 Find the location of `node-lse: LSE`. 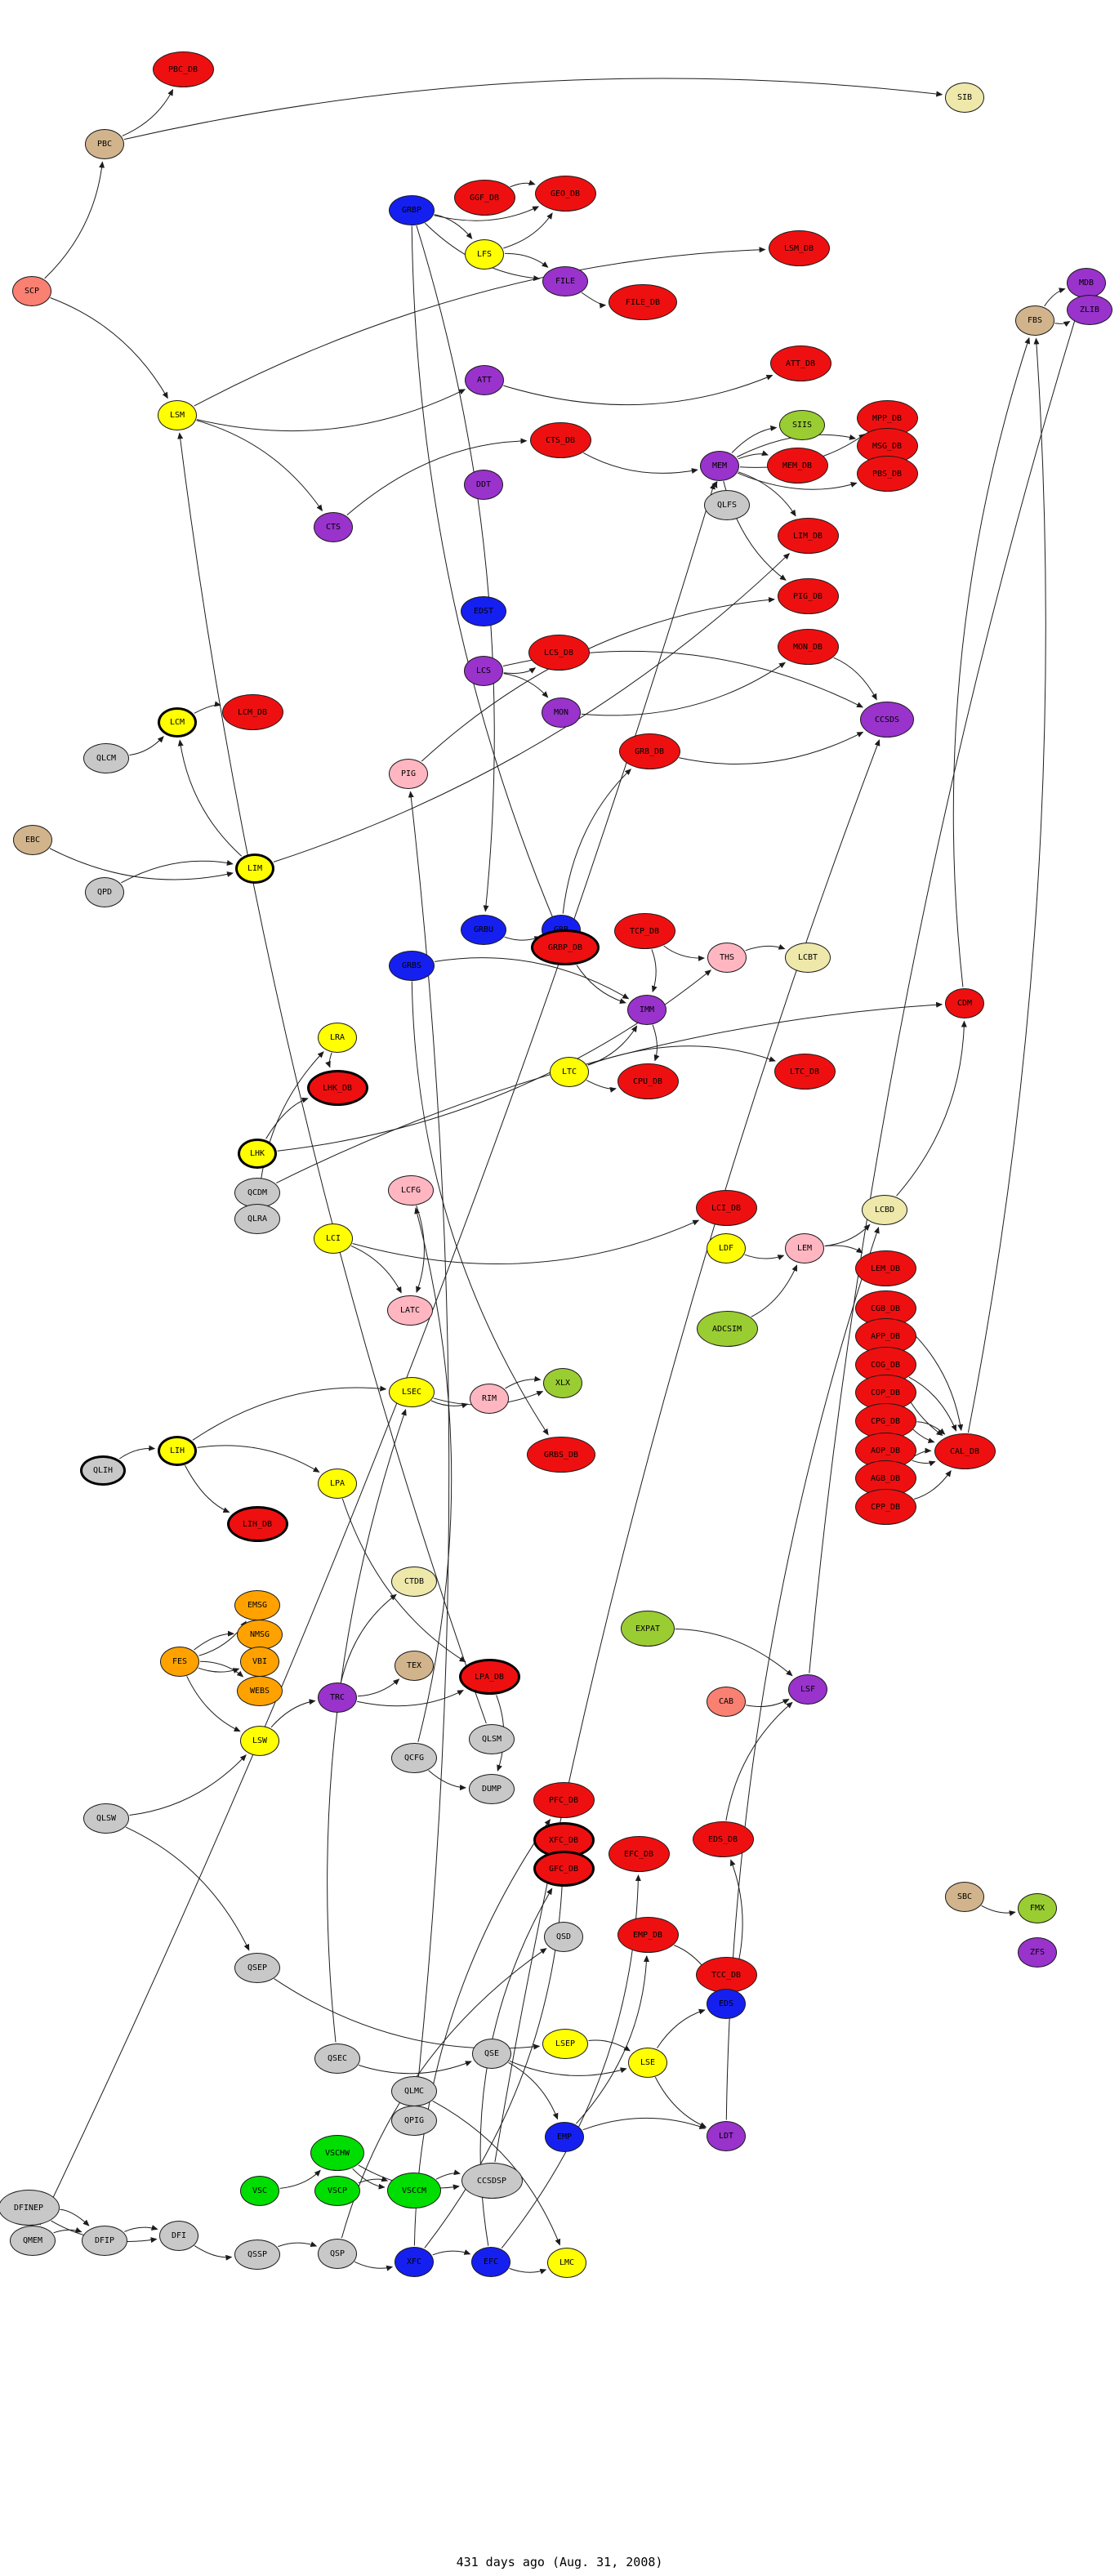

node-lse: LSE is located at coordinates (647, 2062).